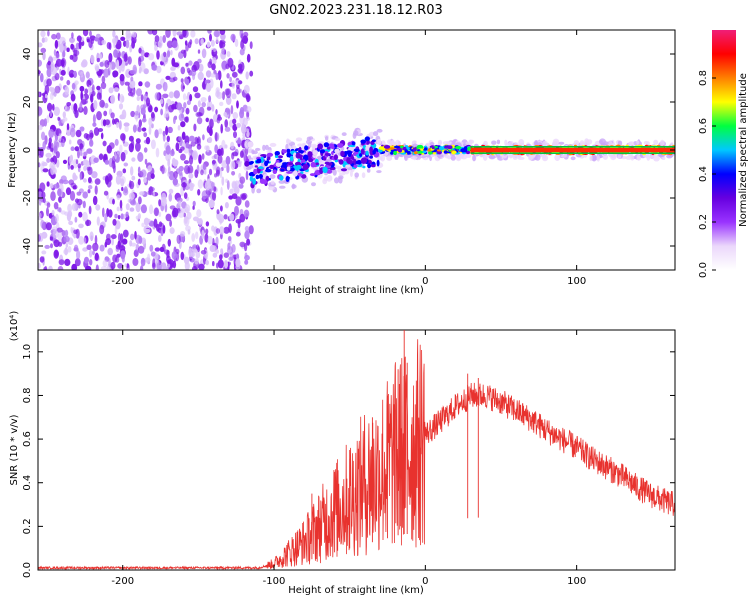 The image size is (750, 600). Describe the element at coordinates (274, 281) in the screenshot. I see `x-tick-label: -100` at that location.